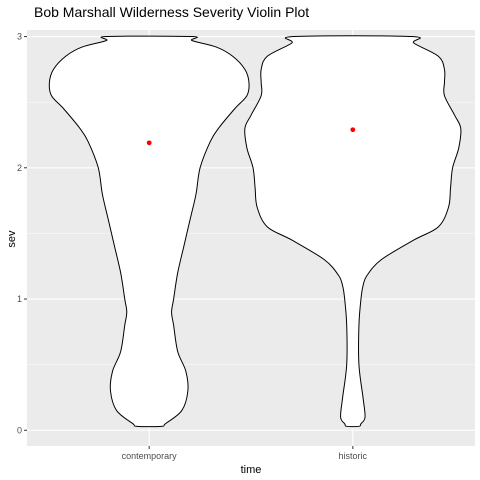 The width and height of the screenshot is (480, 480). What do you see at coordinates (19, 430) in the screenshot?
I see `y-tick-label: 0` at bounding box center [19, 430].